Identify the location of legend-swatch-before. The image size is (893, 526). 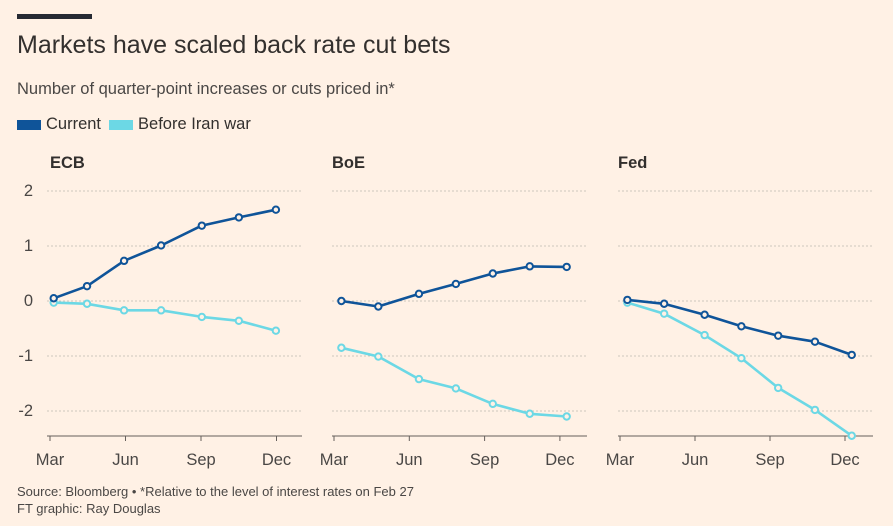
(121, 124).